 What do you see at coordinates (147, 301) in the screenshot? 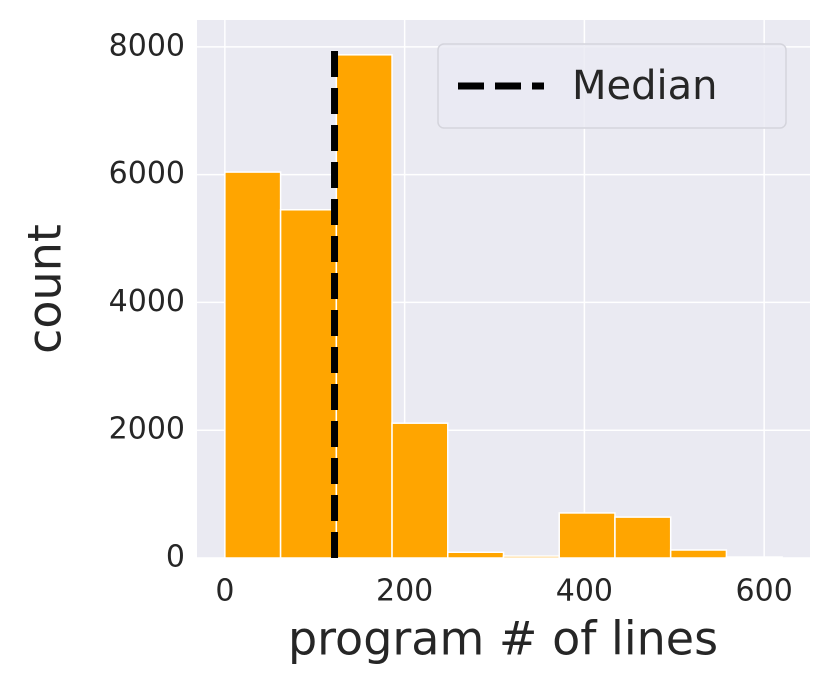
I see `y-tick-label: 4000` at bounding box center [147, 301].